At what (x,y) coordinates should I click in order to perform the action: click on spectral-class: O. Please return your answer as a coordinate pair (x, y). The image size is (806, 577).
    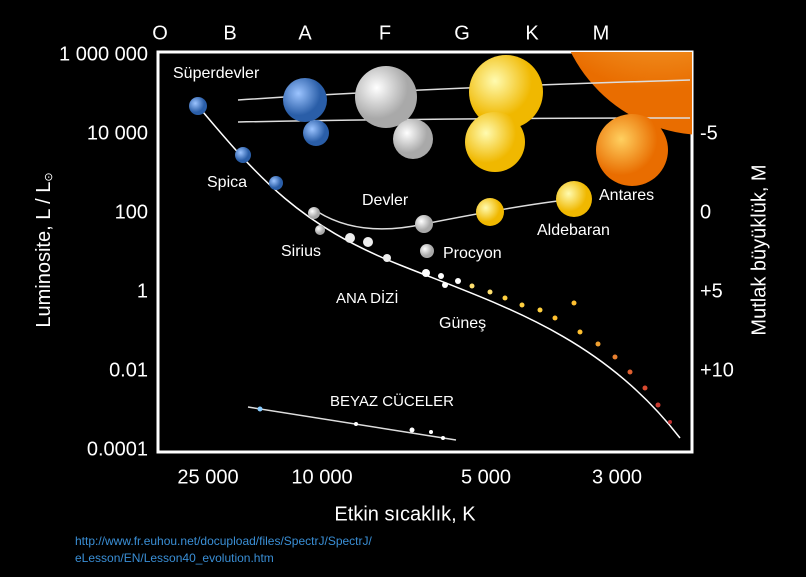
    Looking at the image, I should click on (160, 33).